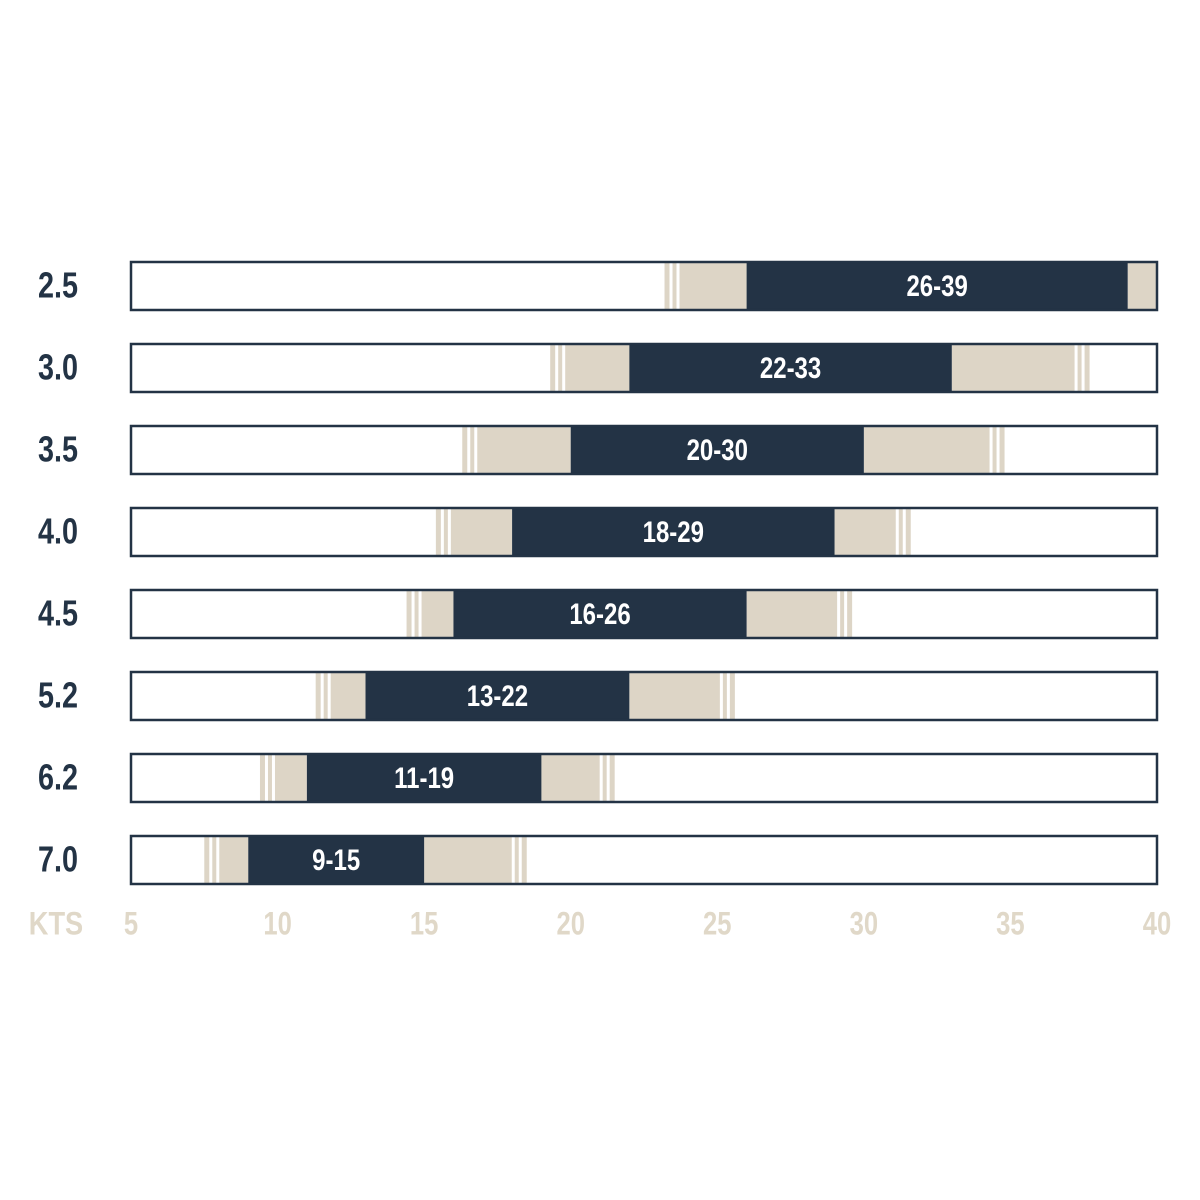  Describe the element at coordinates (1010, 924) in the screenshot. I see `x-tick-label: 35` at that location.